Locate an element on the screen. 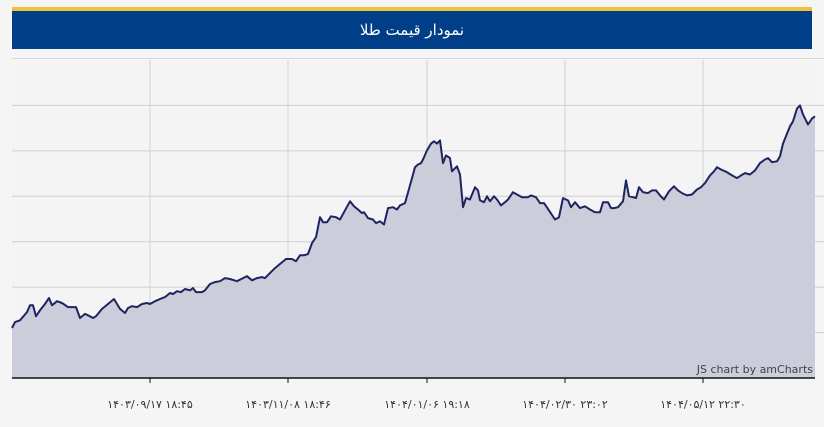 The width and height of the screenshot is (824, 427). x-tick-label: ۱۴۰۴/۰۲/۳۰ ۲۳:۰۲ is located at coordinates (565, 404).